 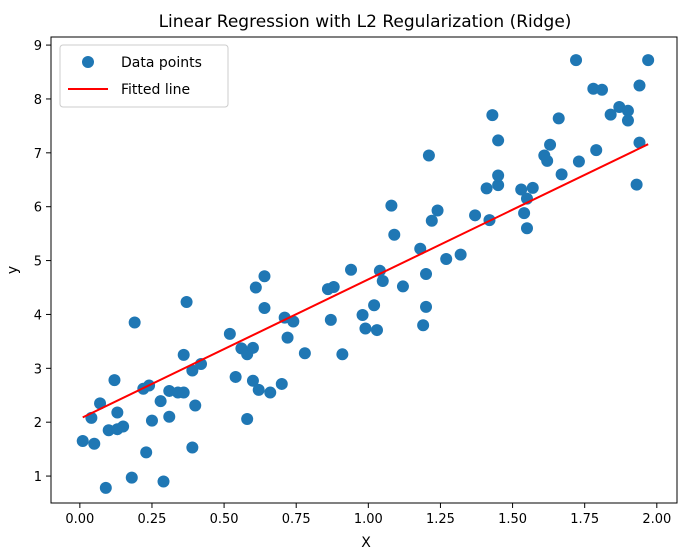 I want to click on x-tick-label: 2.00, so click(x=656, y=519).